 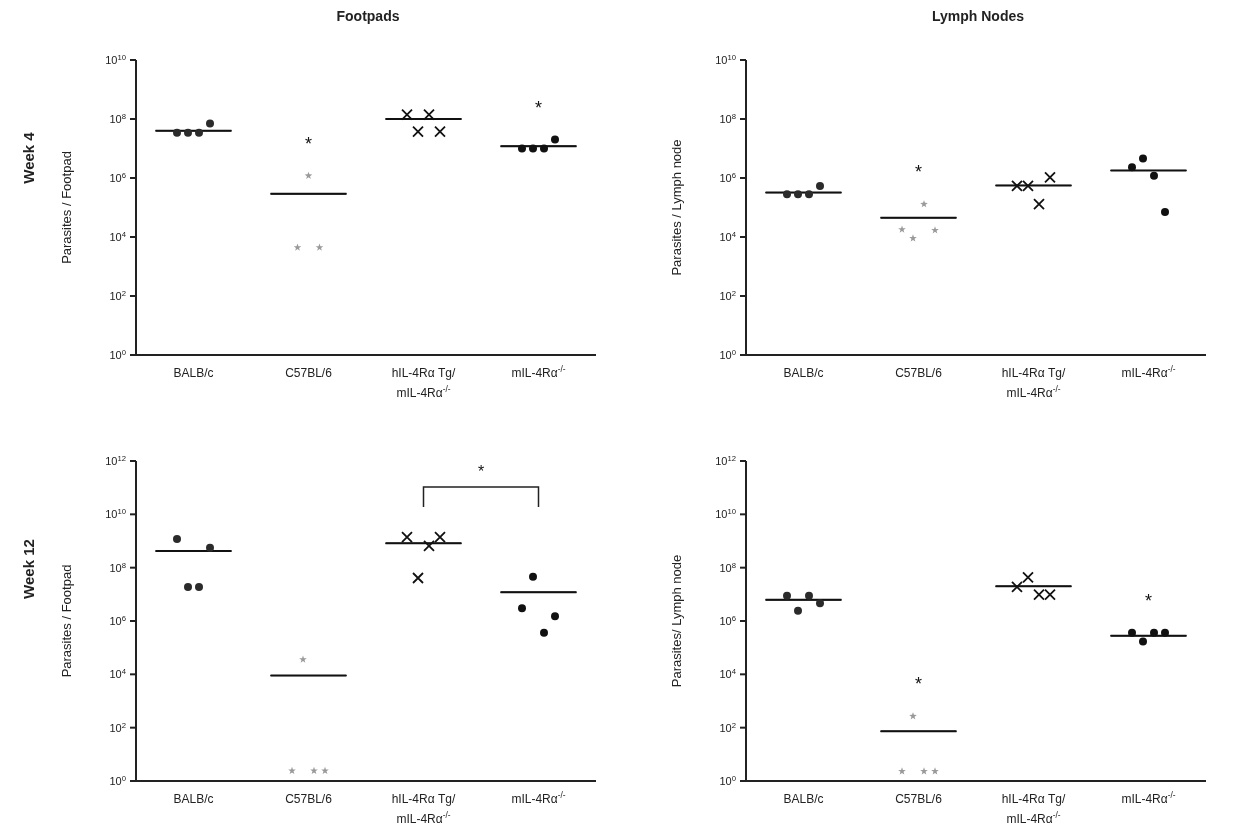 What do you see at coordinates (676, 621) in the screenshot?
I see `y-axis-title: Parasites/ Lymph node` at bounding box center [676, 621].